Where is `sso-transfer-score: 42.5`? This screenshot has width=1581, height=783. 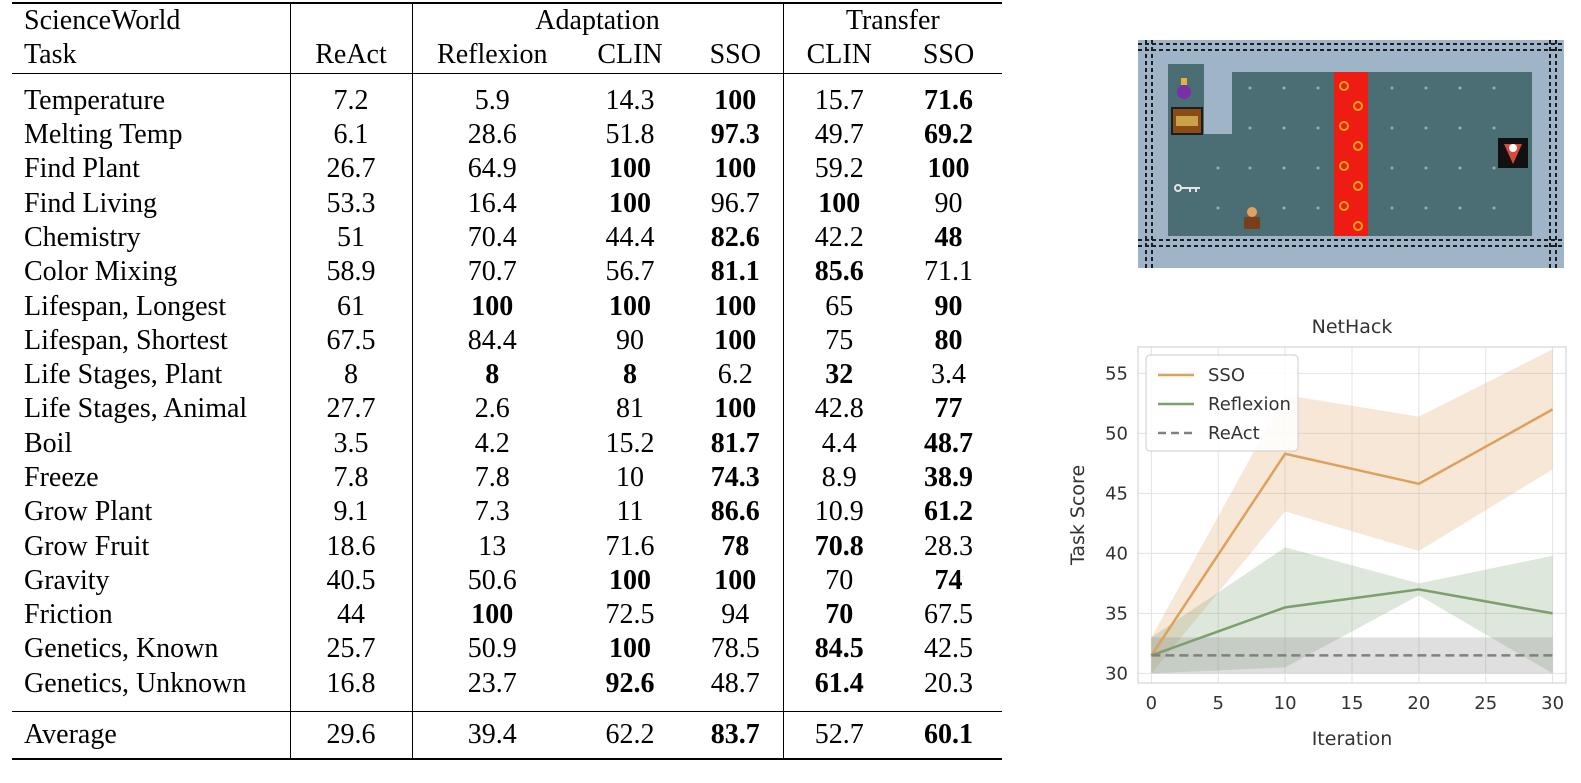 sso-transfer-score: 42.5 is located at coordinates (949, 649).